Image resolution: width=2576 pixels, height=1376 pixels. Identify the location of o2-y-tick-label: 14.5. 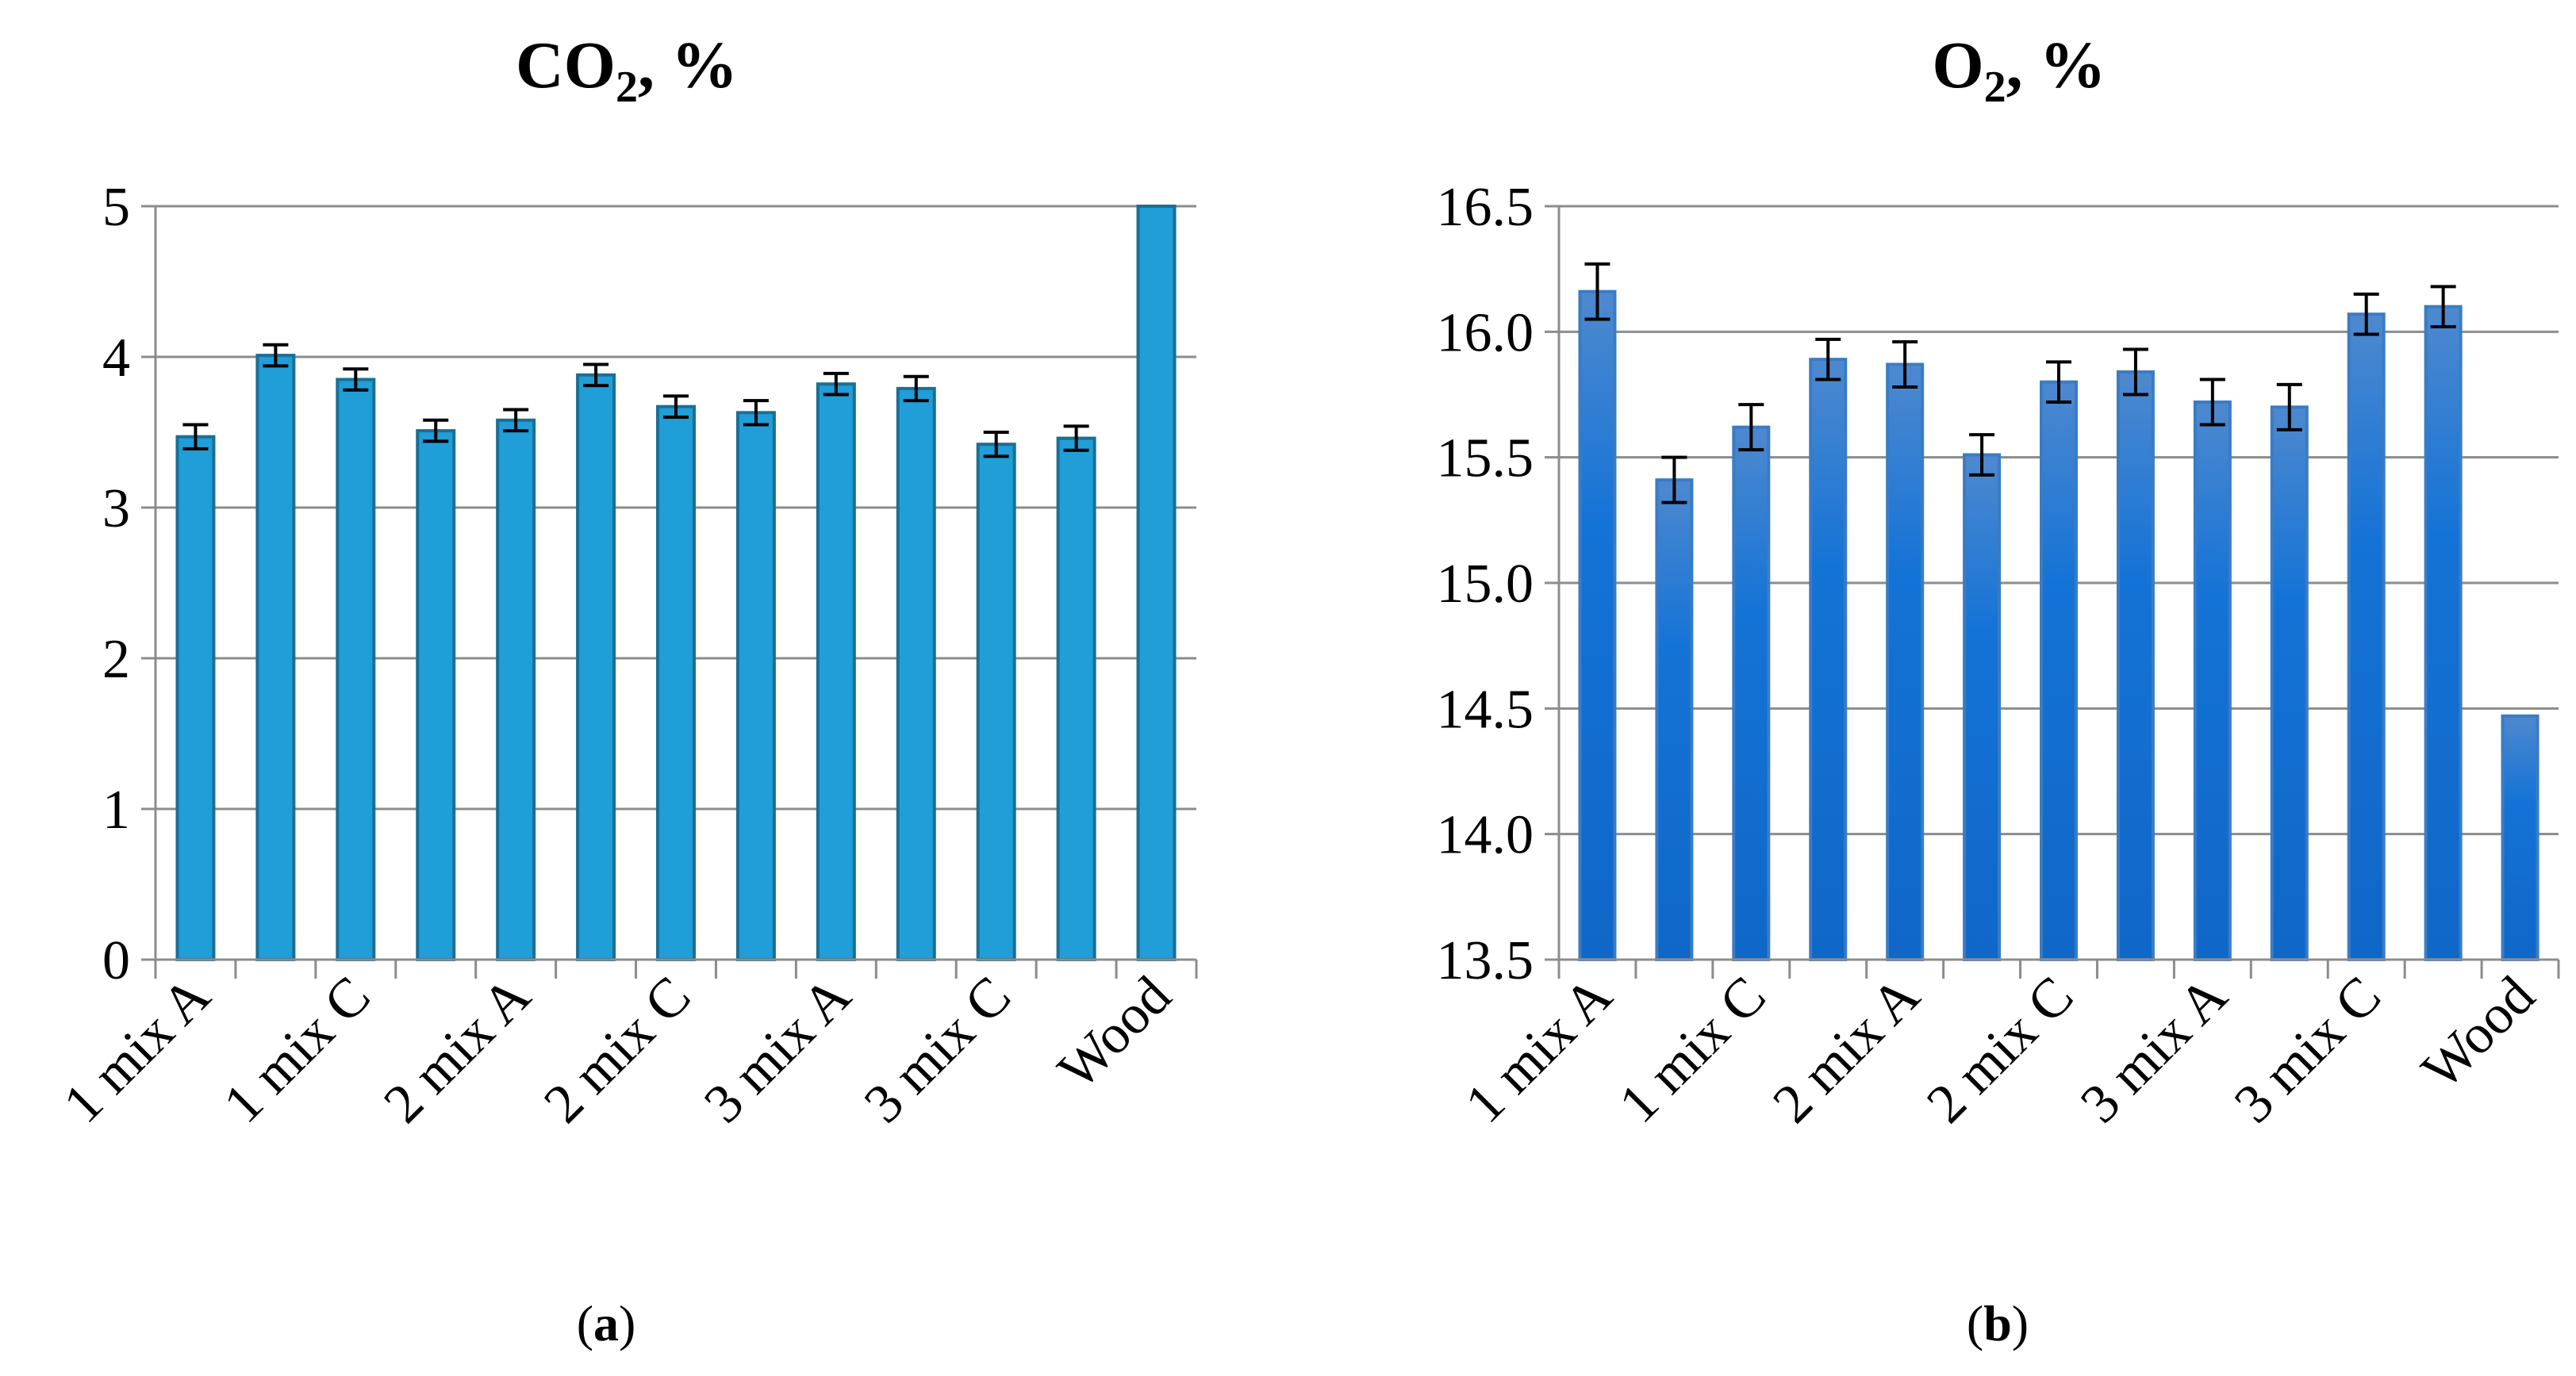
(1485, 709).